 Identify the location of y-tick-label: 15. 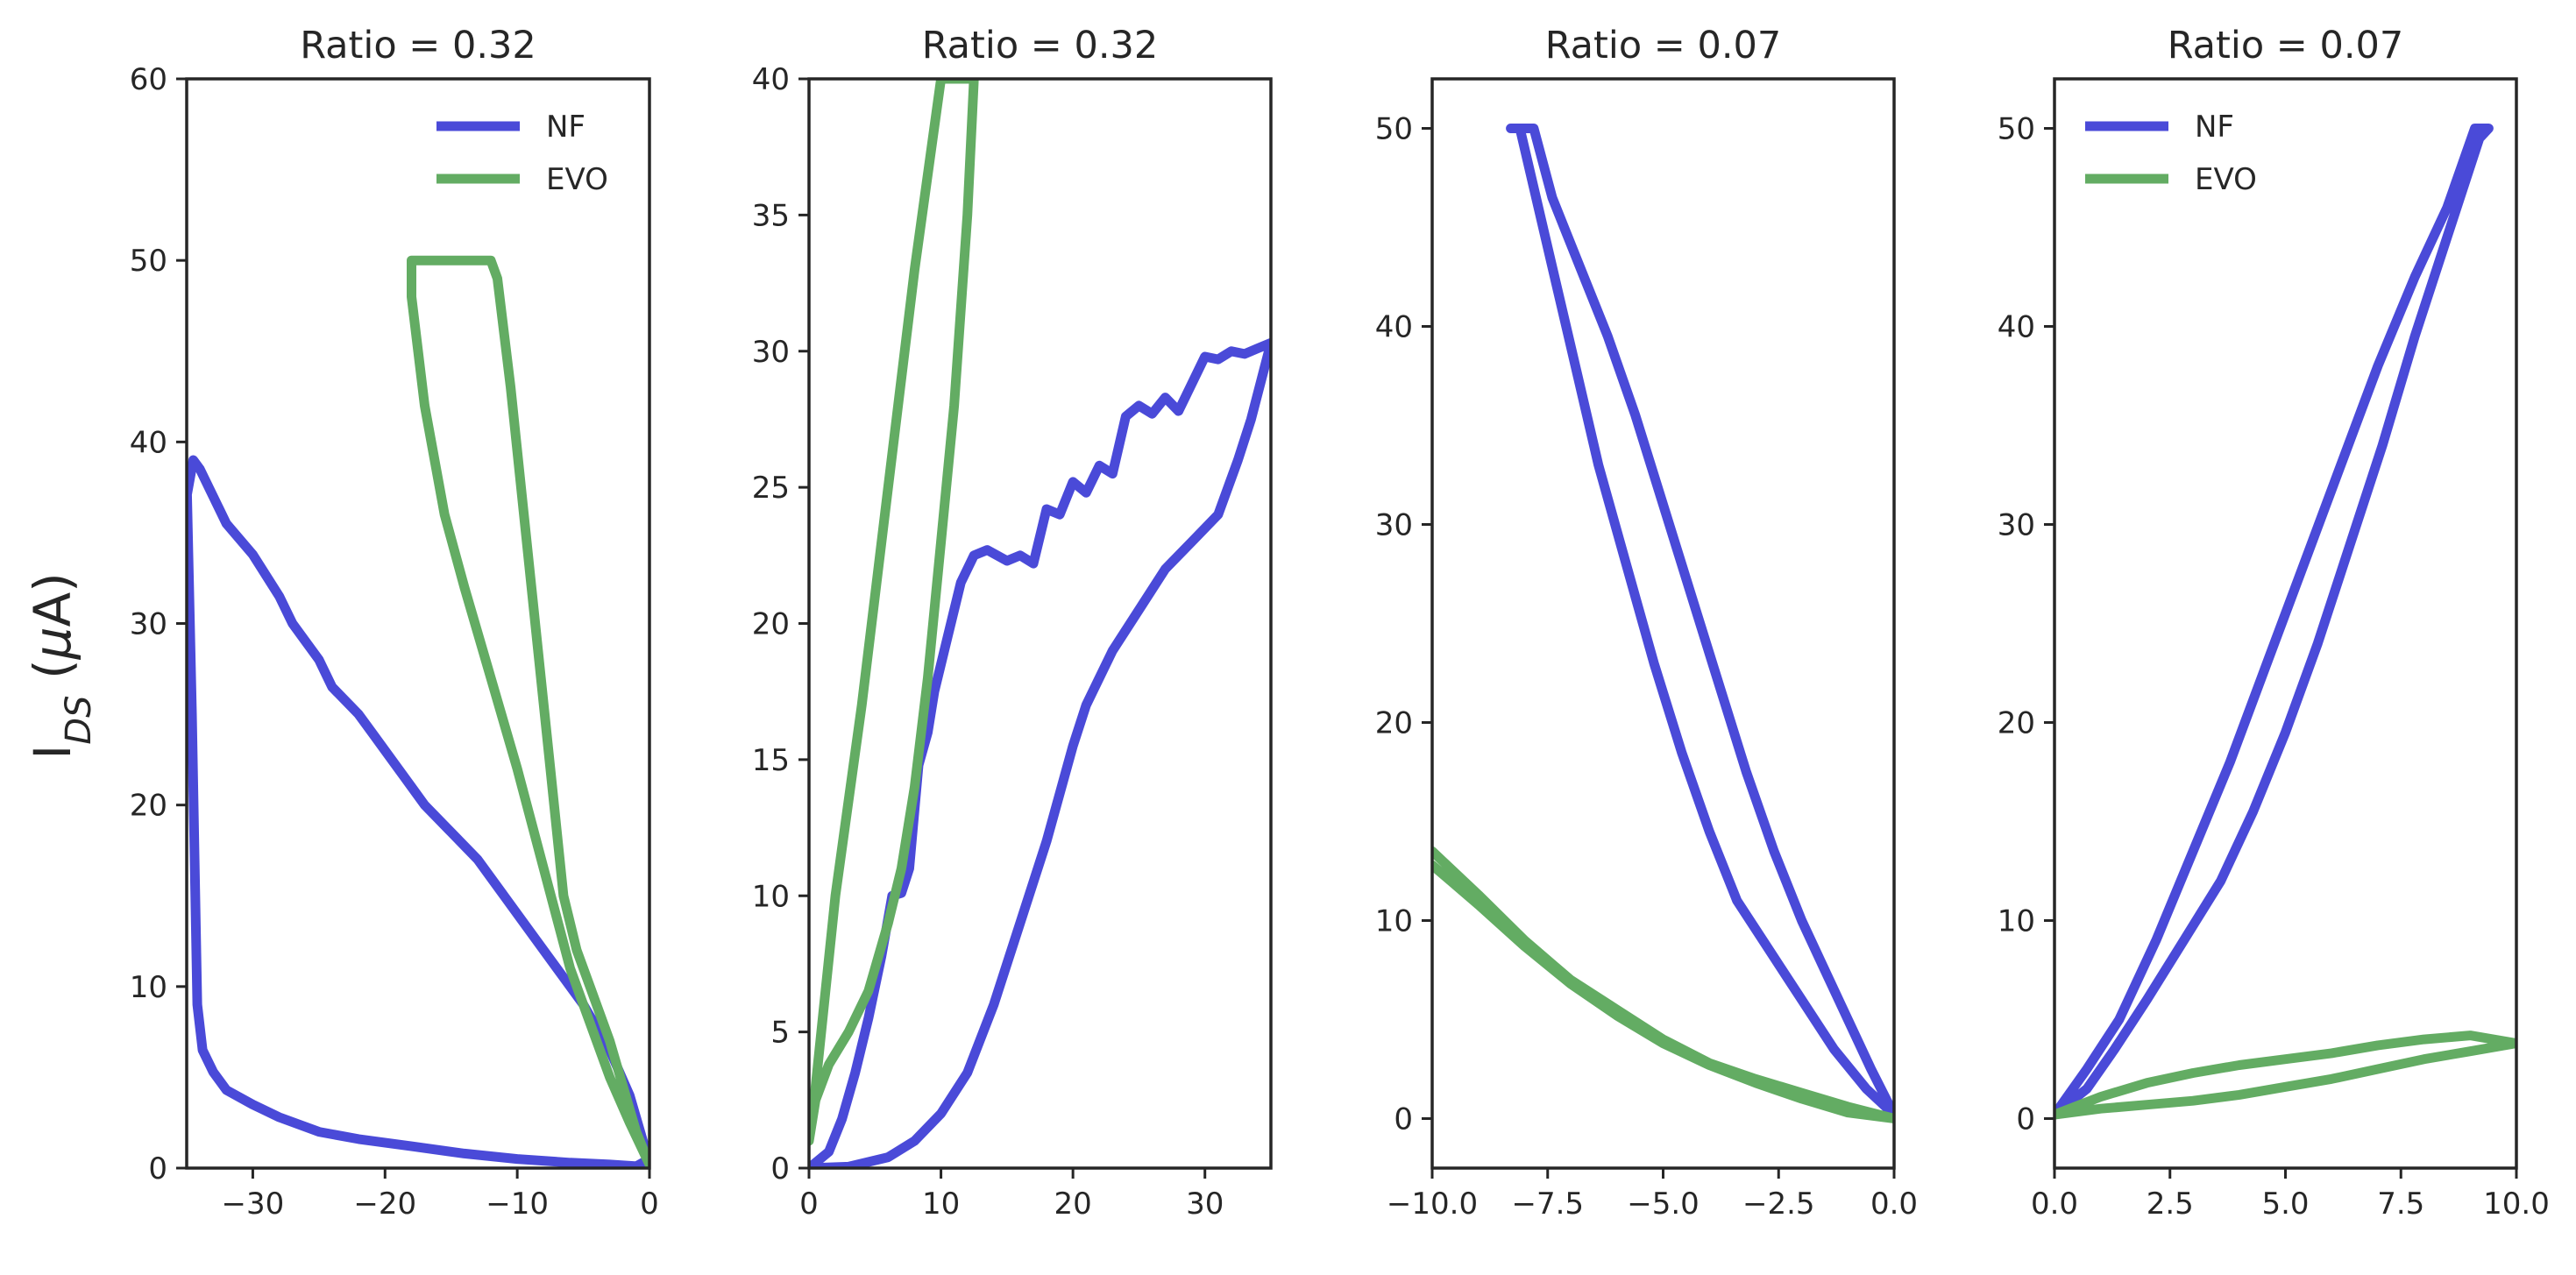
(771, 760).